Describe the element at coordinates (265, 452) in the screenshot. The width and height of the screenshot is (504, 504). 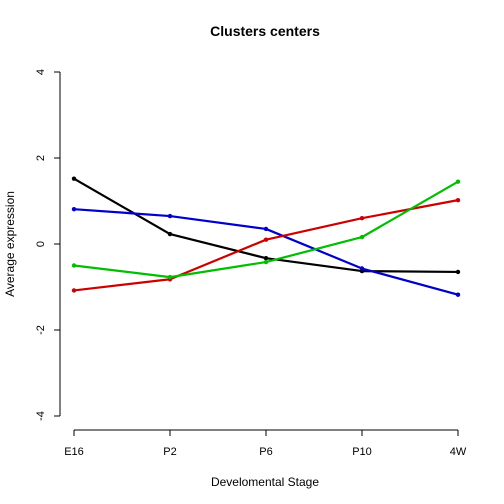
I see `x-tick-label: P6` at that location.